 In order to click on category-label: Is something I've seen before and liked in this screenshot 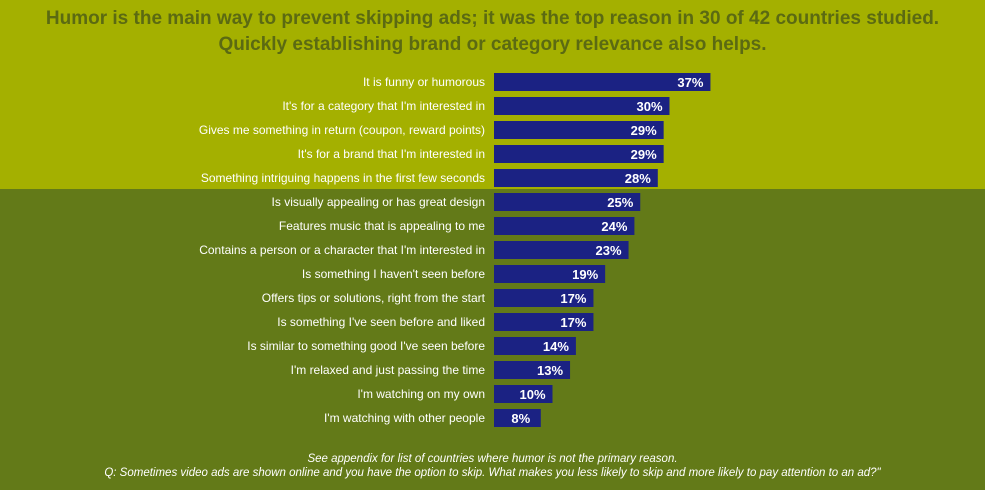, I will do `click(381, 322)`.